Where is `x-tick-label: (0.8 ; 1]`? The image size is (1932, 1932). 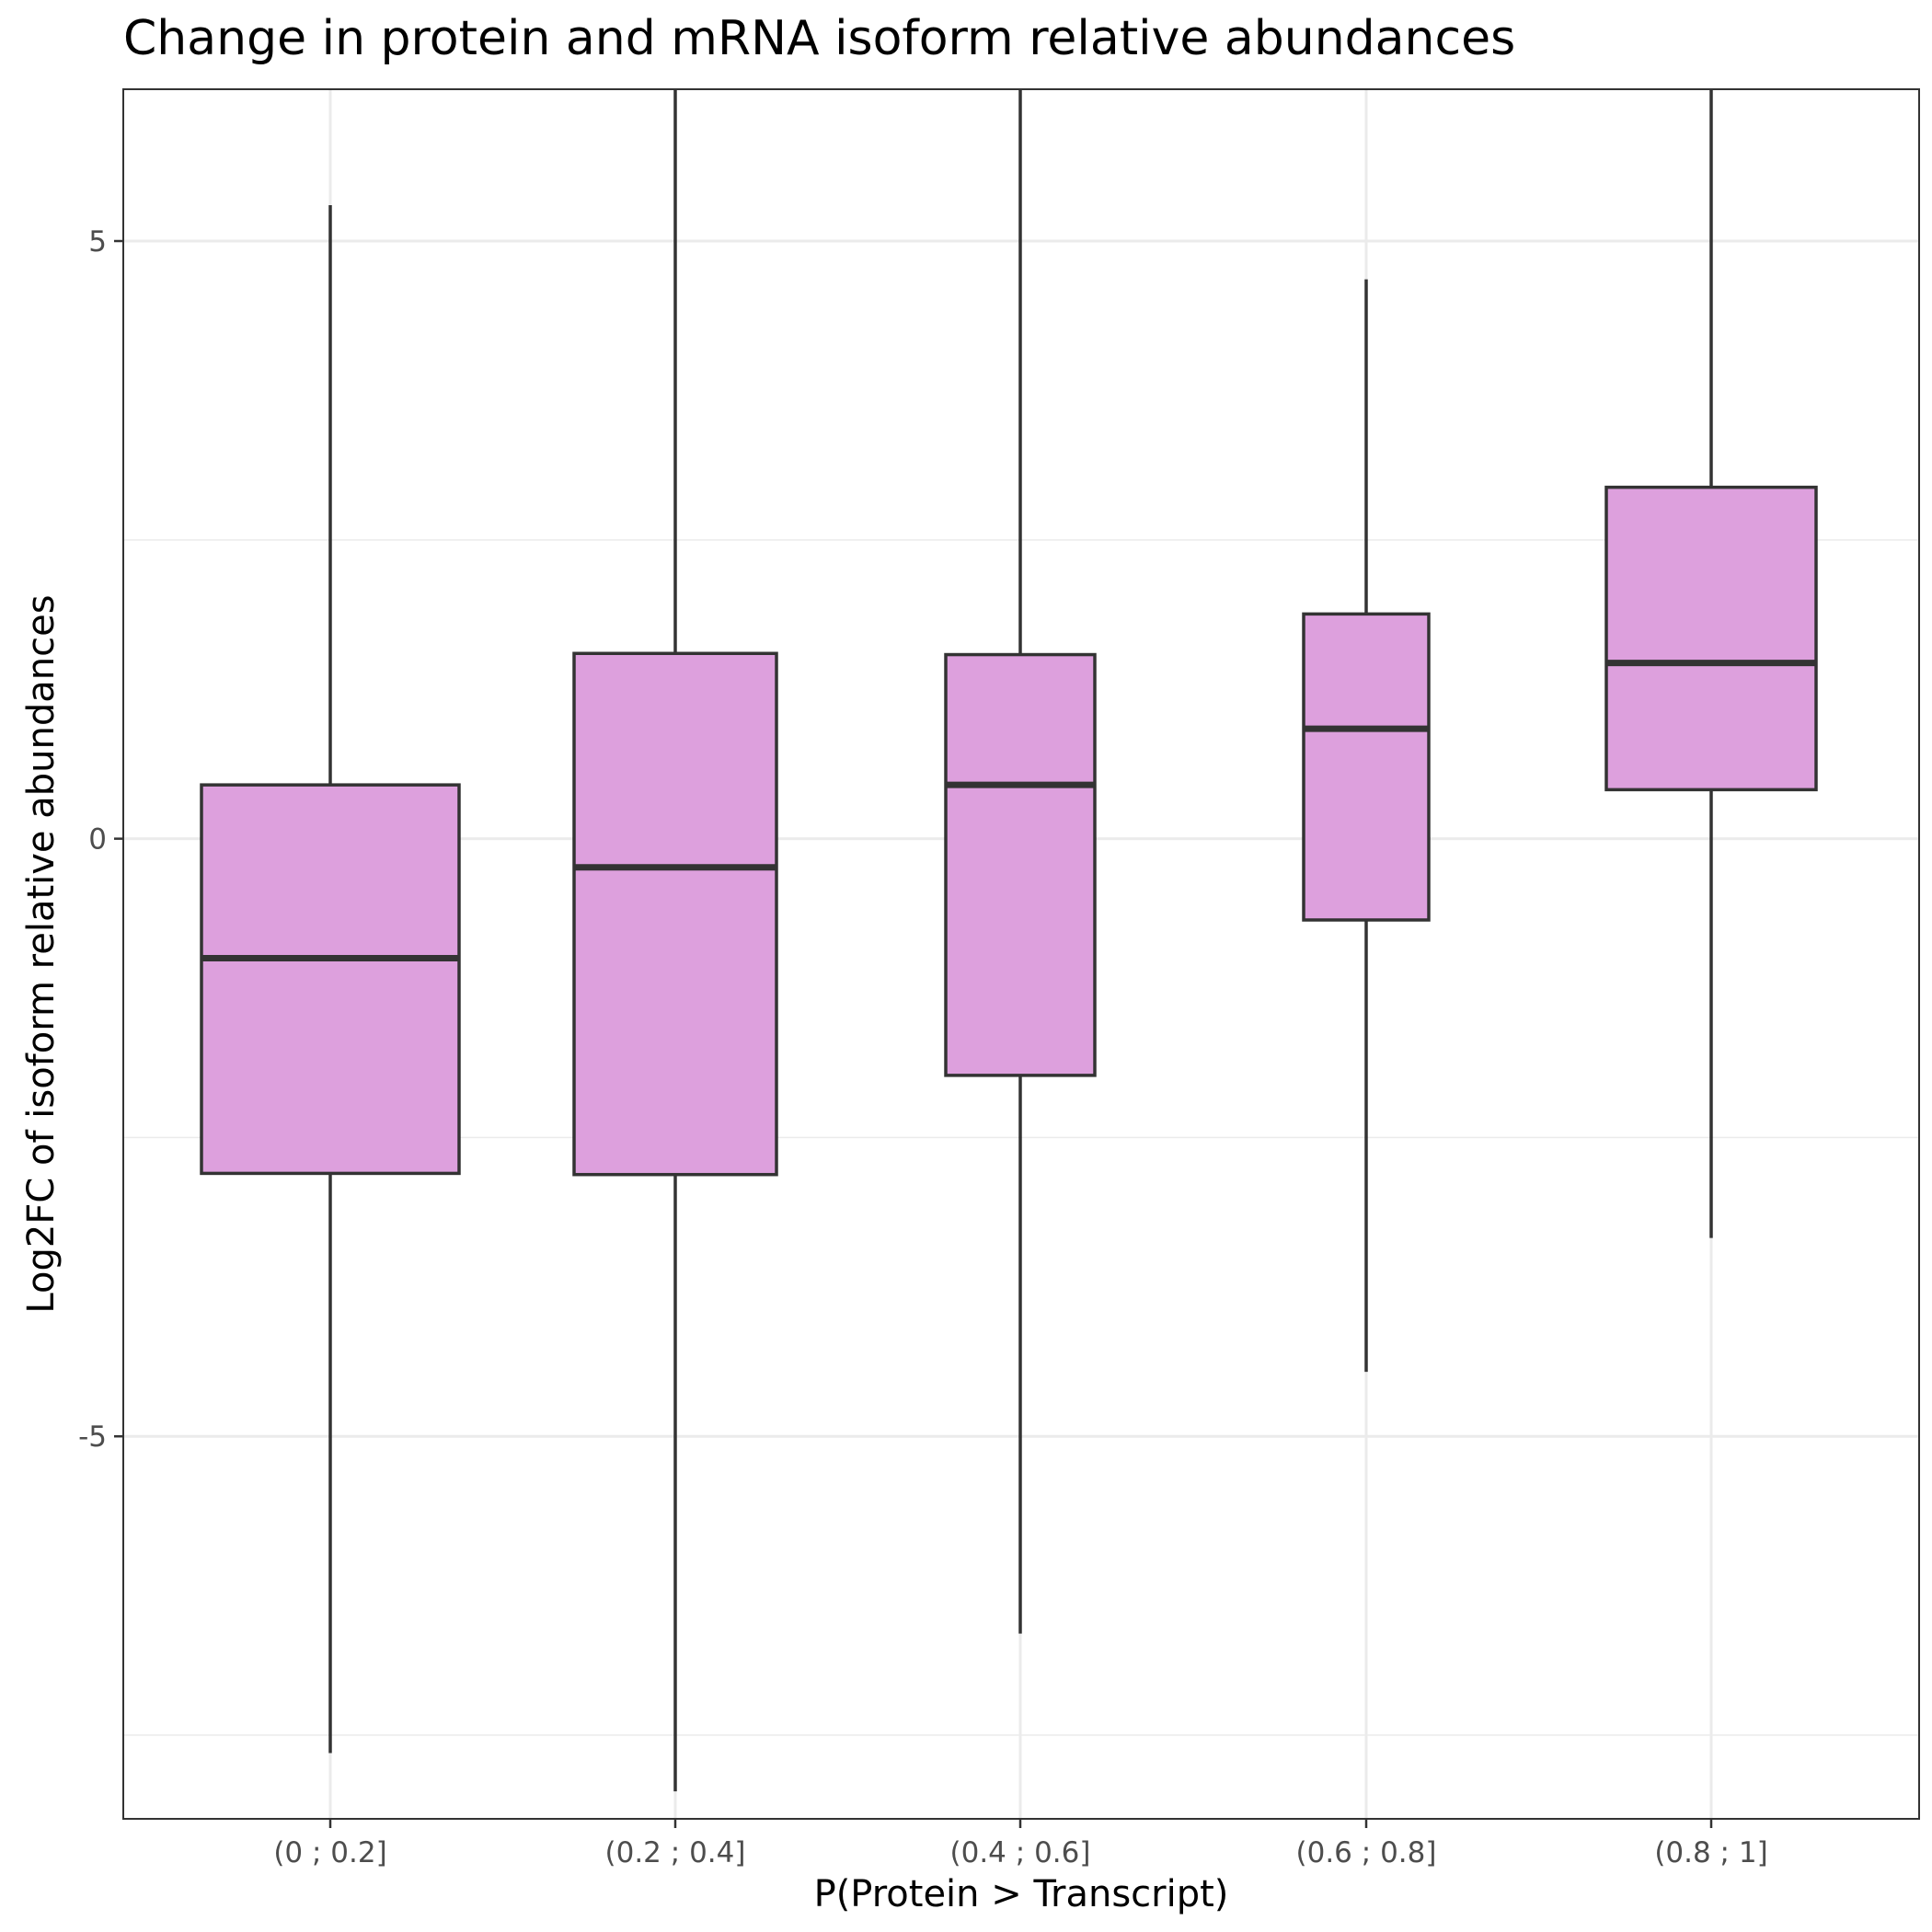 x-tick-label: (0.8 ; 1] is located at coordinates (1710, 1852).